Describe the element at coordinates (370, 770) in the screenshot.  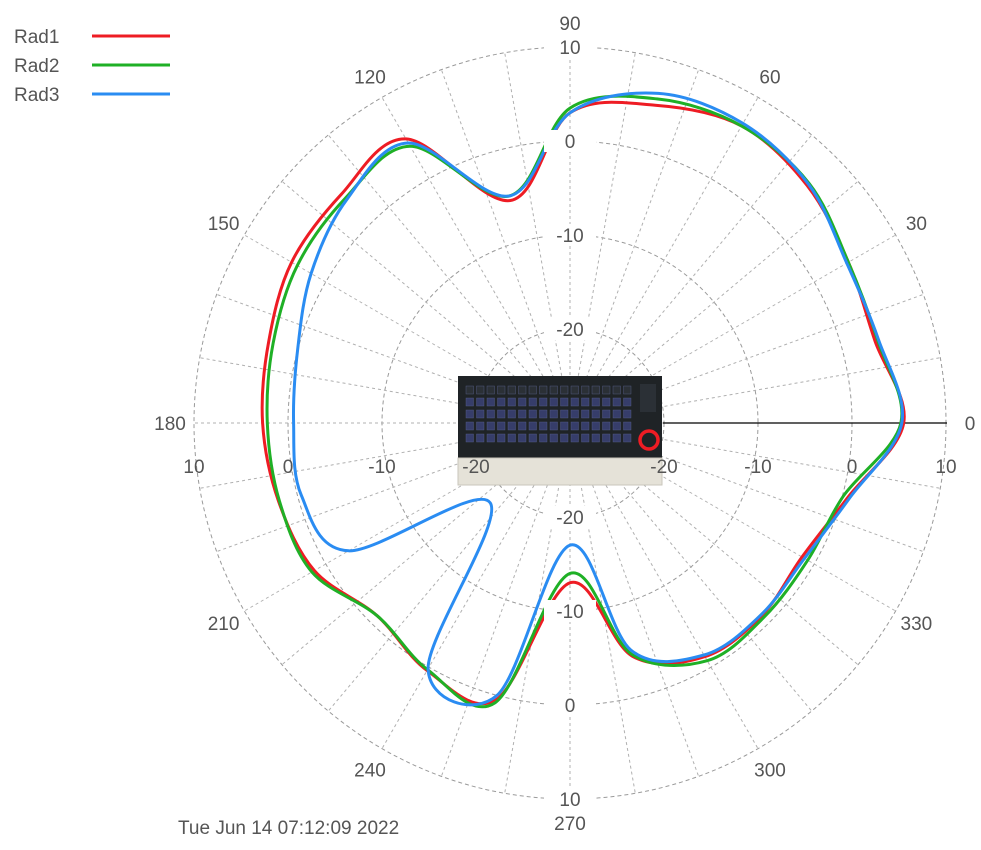
I see `angle-tick-label: 240` at that location.